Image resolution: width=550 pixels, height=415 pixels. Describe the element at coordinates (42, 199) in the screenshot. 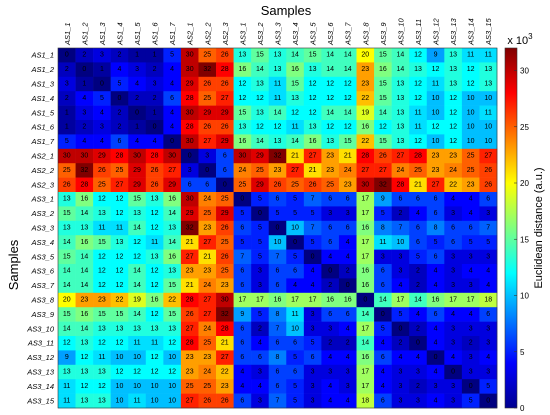

I see `y-tick-label: AS3_1` at that location.